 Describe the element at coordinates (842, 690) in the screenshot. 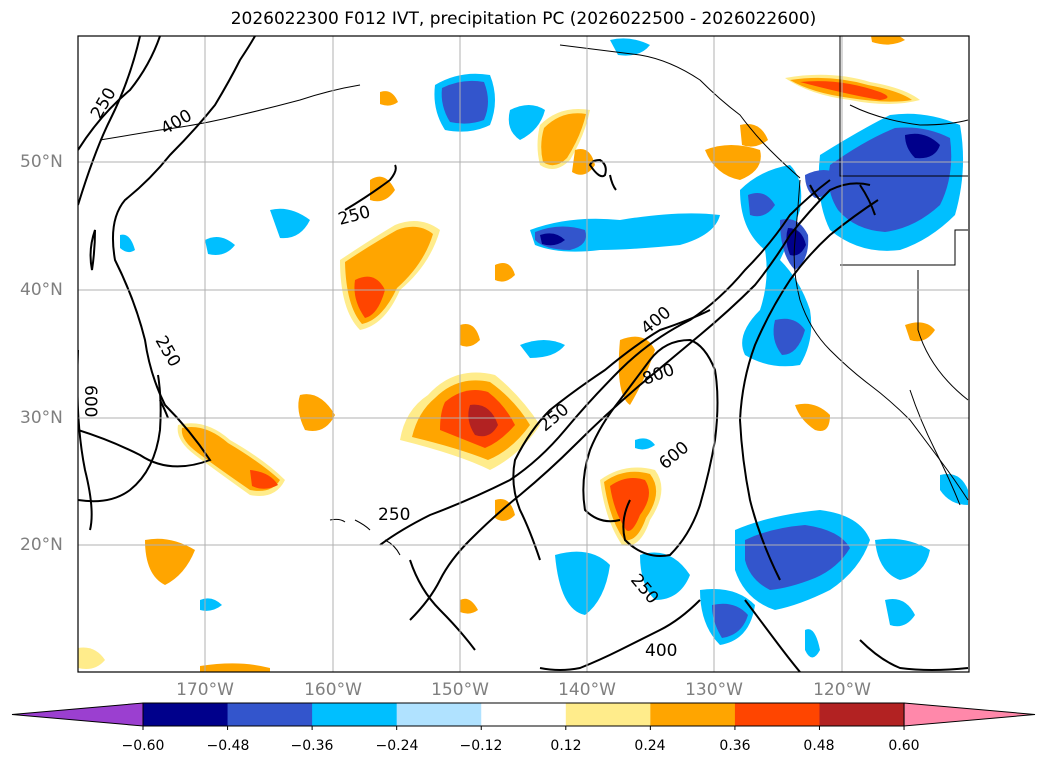

I see `lon-label: 120°W` at that location.